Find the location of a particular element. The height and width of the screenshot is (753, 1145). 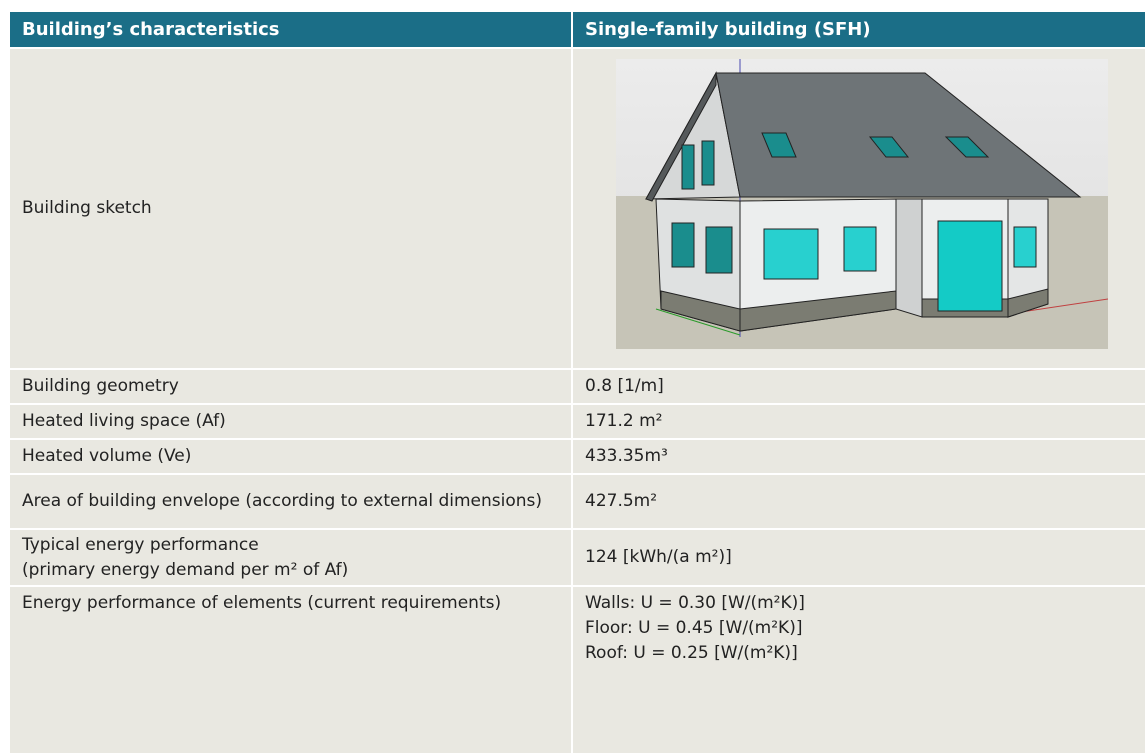

value-cell: 124 [kWh/(a m²)] is located at coordinates (859, 557).